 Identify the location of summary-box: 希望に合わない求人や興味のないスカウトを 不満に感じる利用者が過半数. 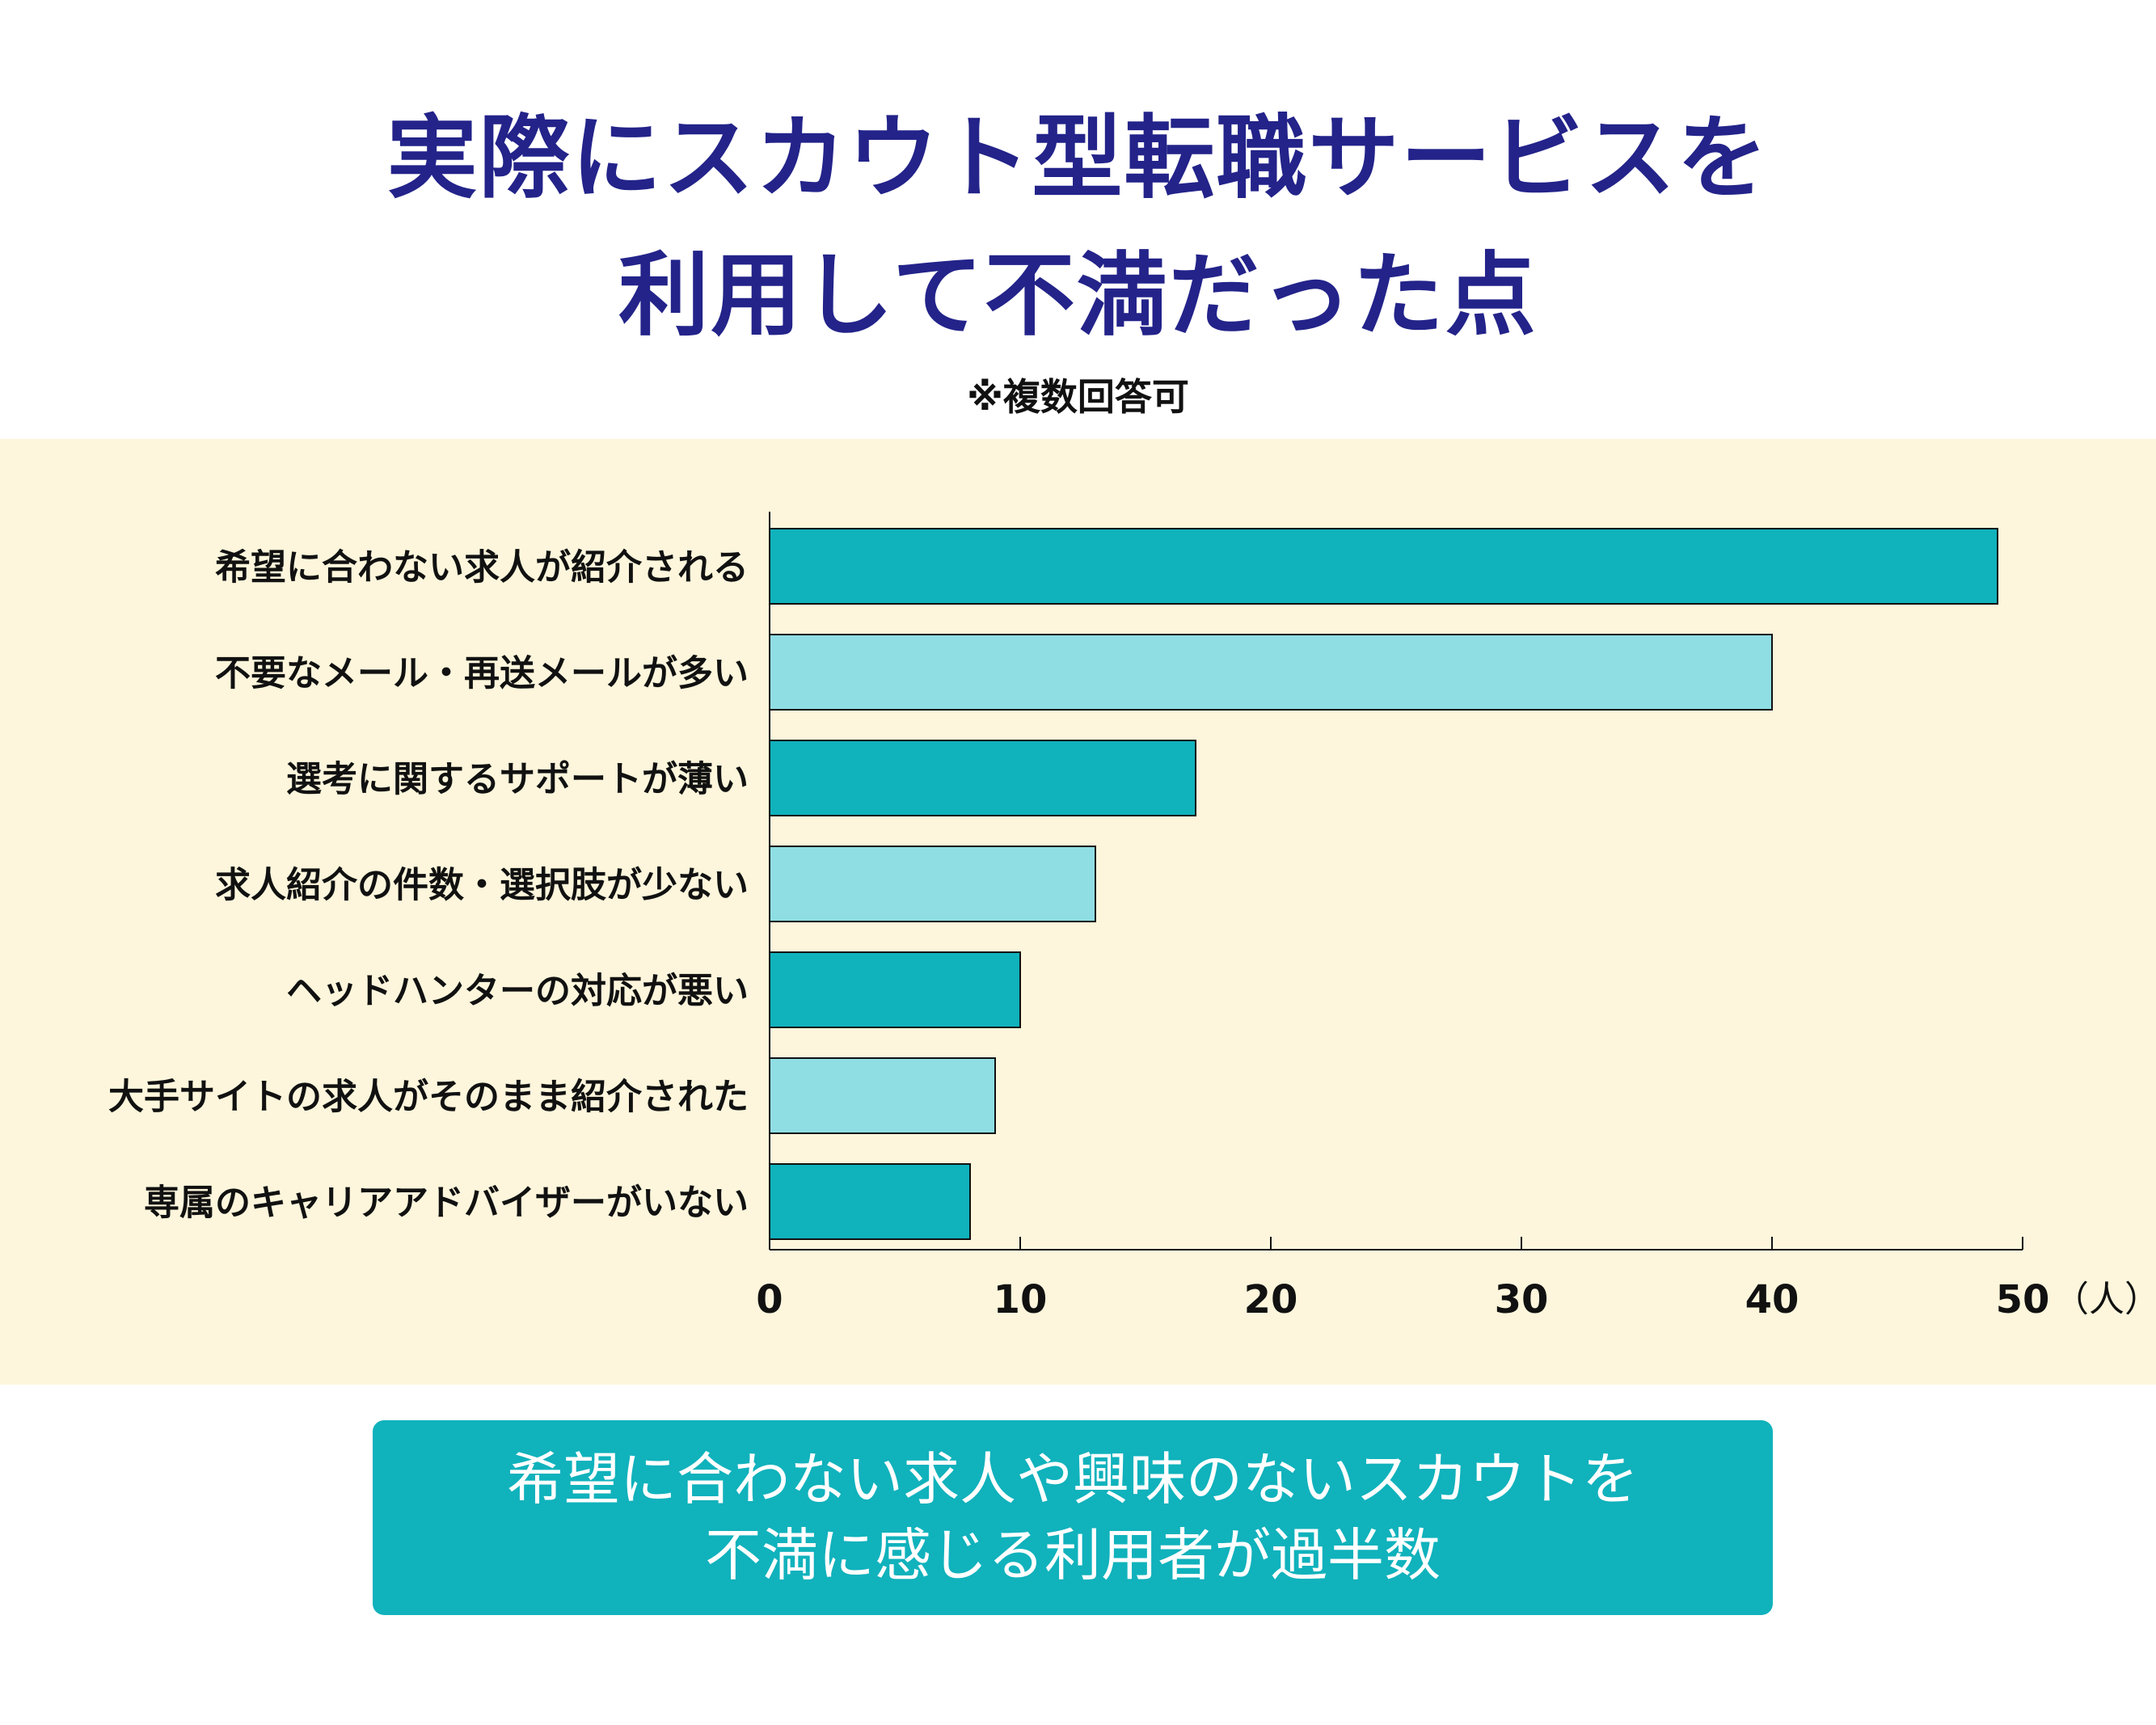
(1073, 1517).